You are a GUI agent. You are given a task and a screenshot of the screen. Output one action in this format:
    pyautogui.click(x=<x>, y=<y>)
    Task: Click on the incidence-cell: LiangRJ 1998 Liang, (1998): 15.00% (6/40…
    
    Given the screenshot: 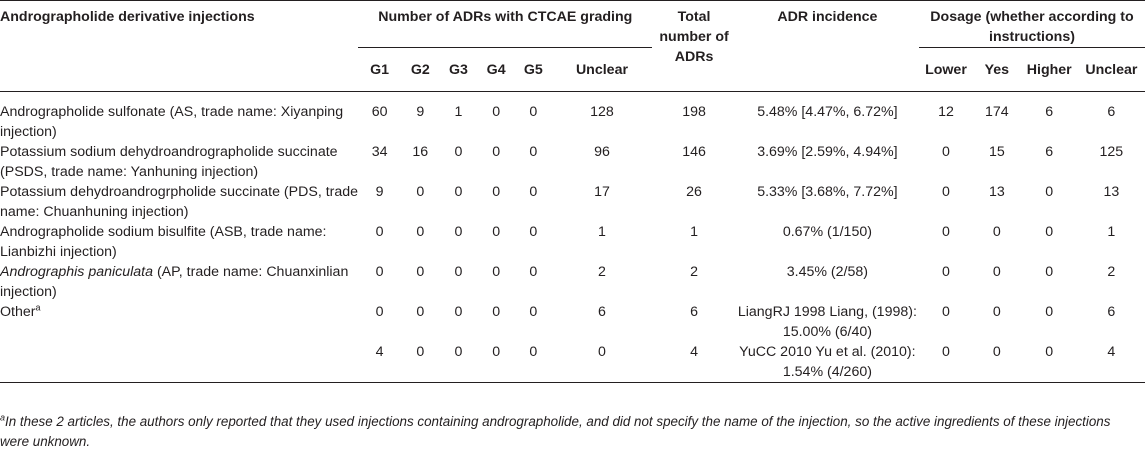 What is the action you would take?
    pyautogui.click(x=827, y=322)
    